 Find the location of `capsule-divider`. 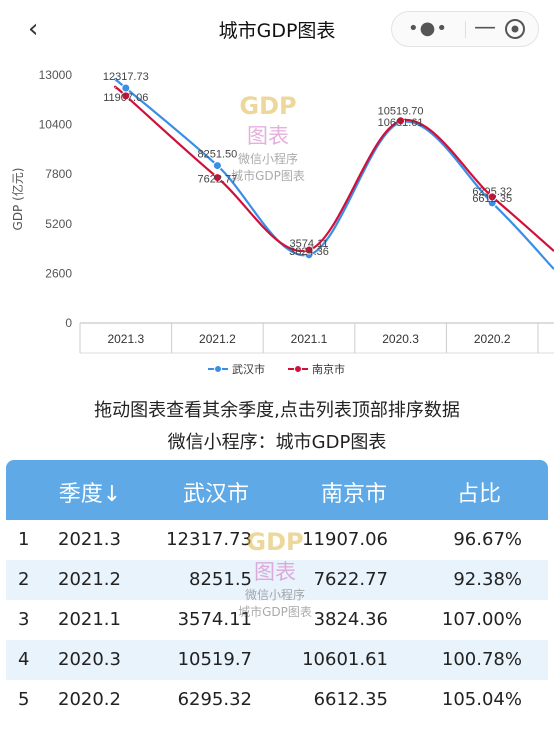

capsule-divider is located at coordinates (465, 29).